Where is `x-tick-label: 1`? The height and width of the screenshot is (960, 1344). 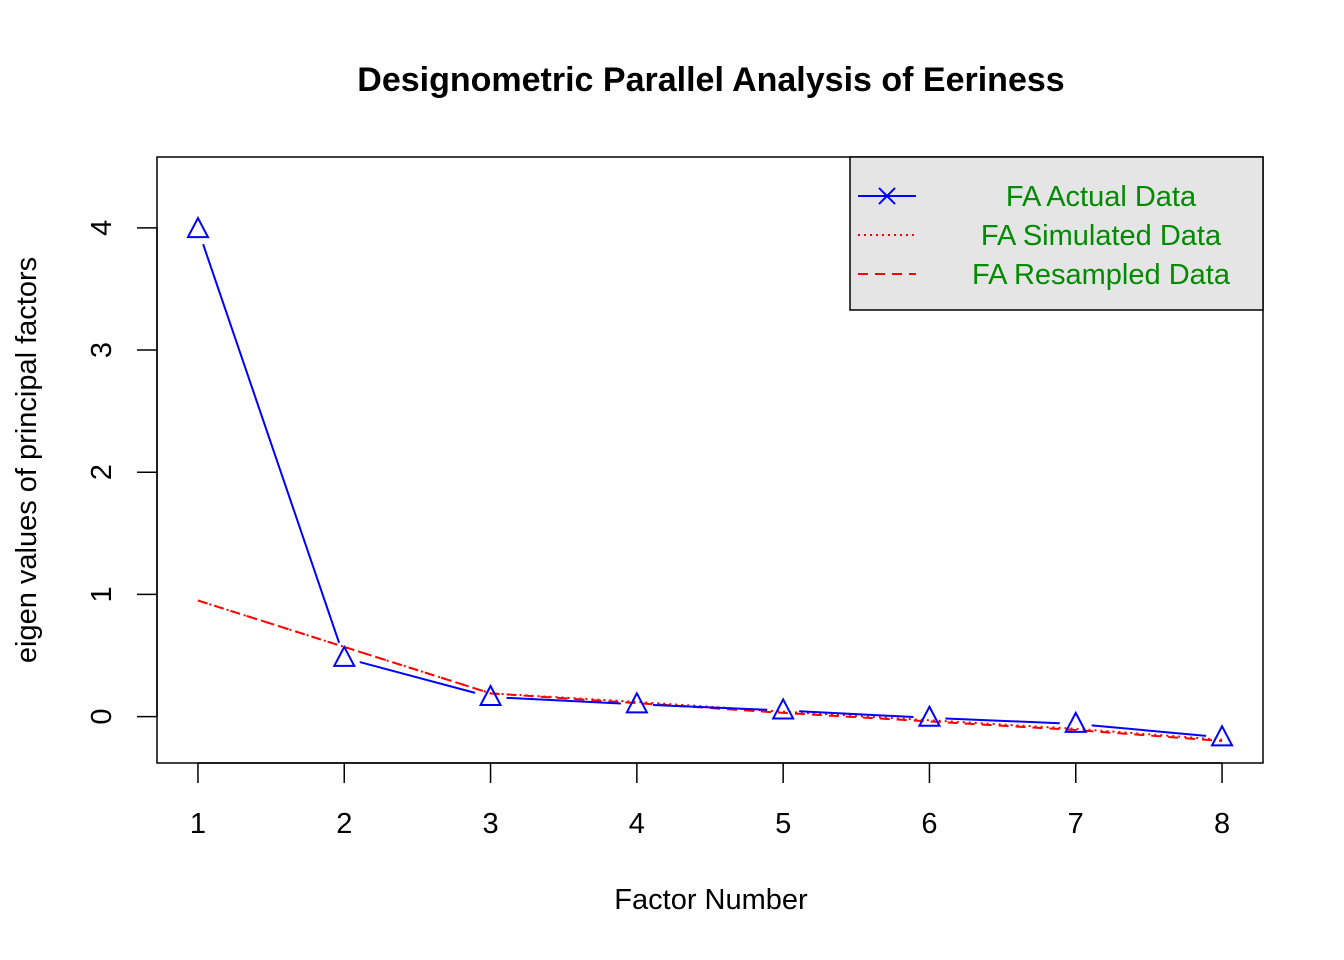
x-tick-label: 1 is located at coordinates (198, 824).